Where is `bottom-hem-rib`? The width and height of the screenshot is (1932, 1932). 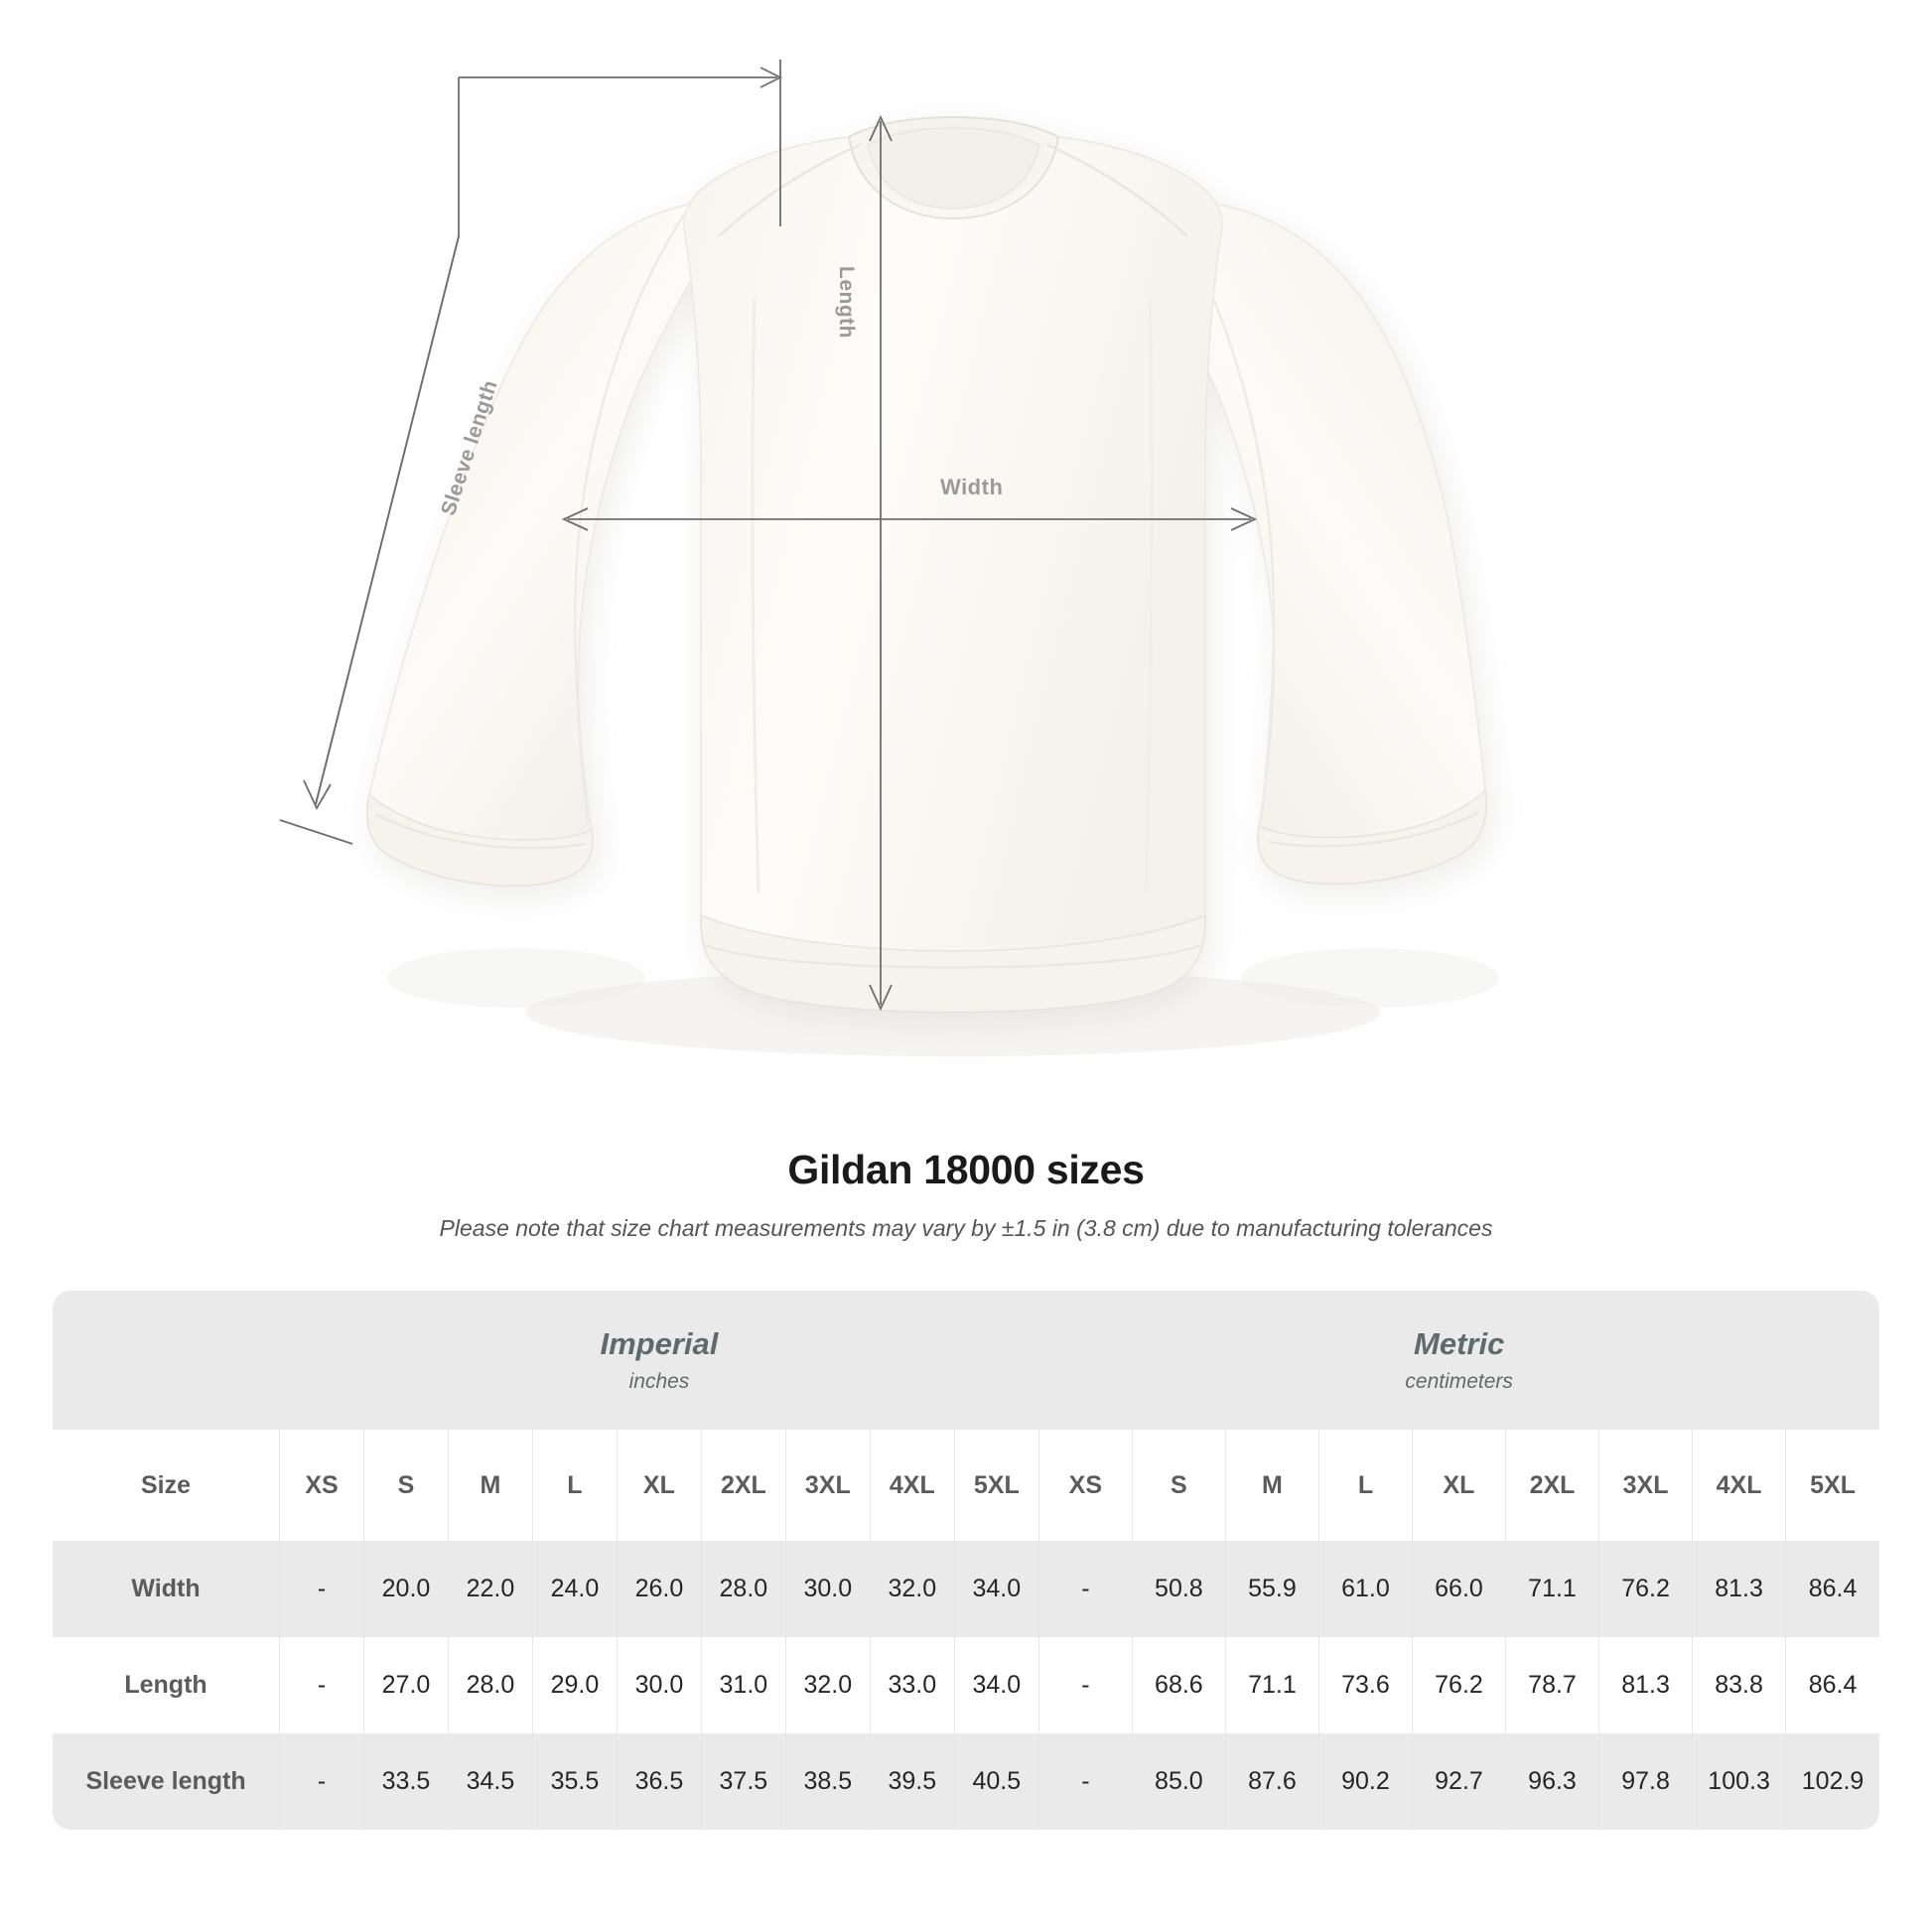 bottom-hem-rib is located at coordinates (953, 956).